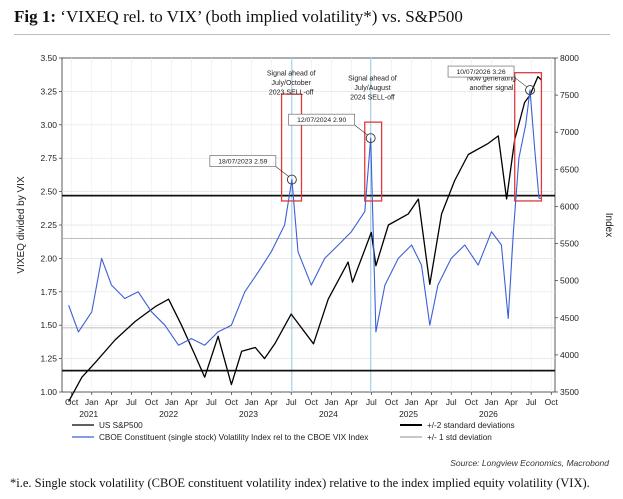  What do you see at coordinates (291, 92) in the screenshot?
I see `annotation-note: 2023 SELL-off` at bounding box center [291, 92].